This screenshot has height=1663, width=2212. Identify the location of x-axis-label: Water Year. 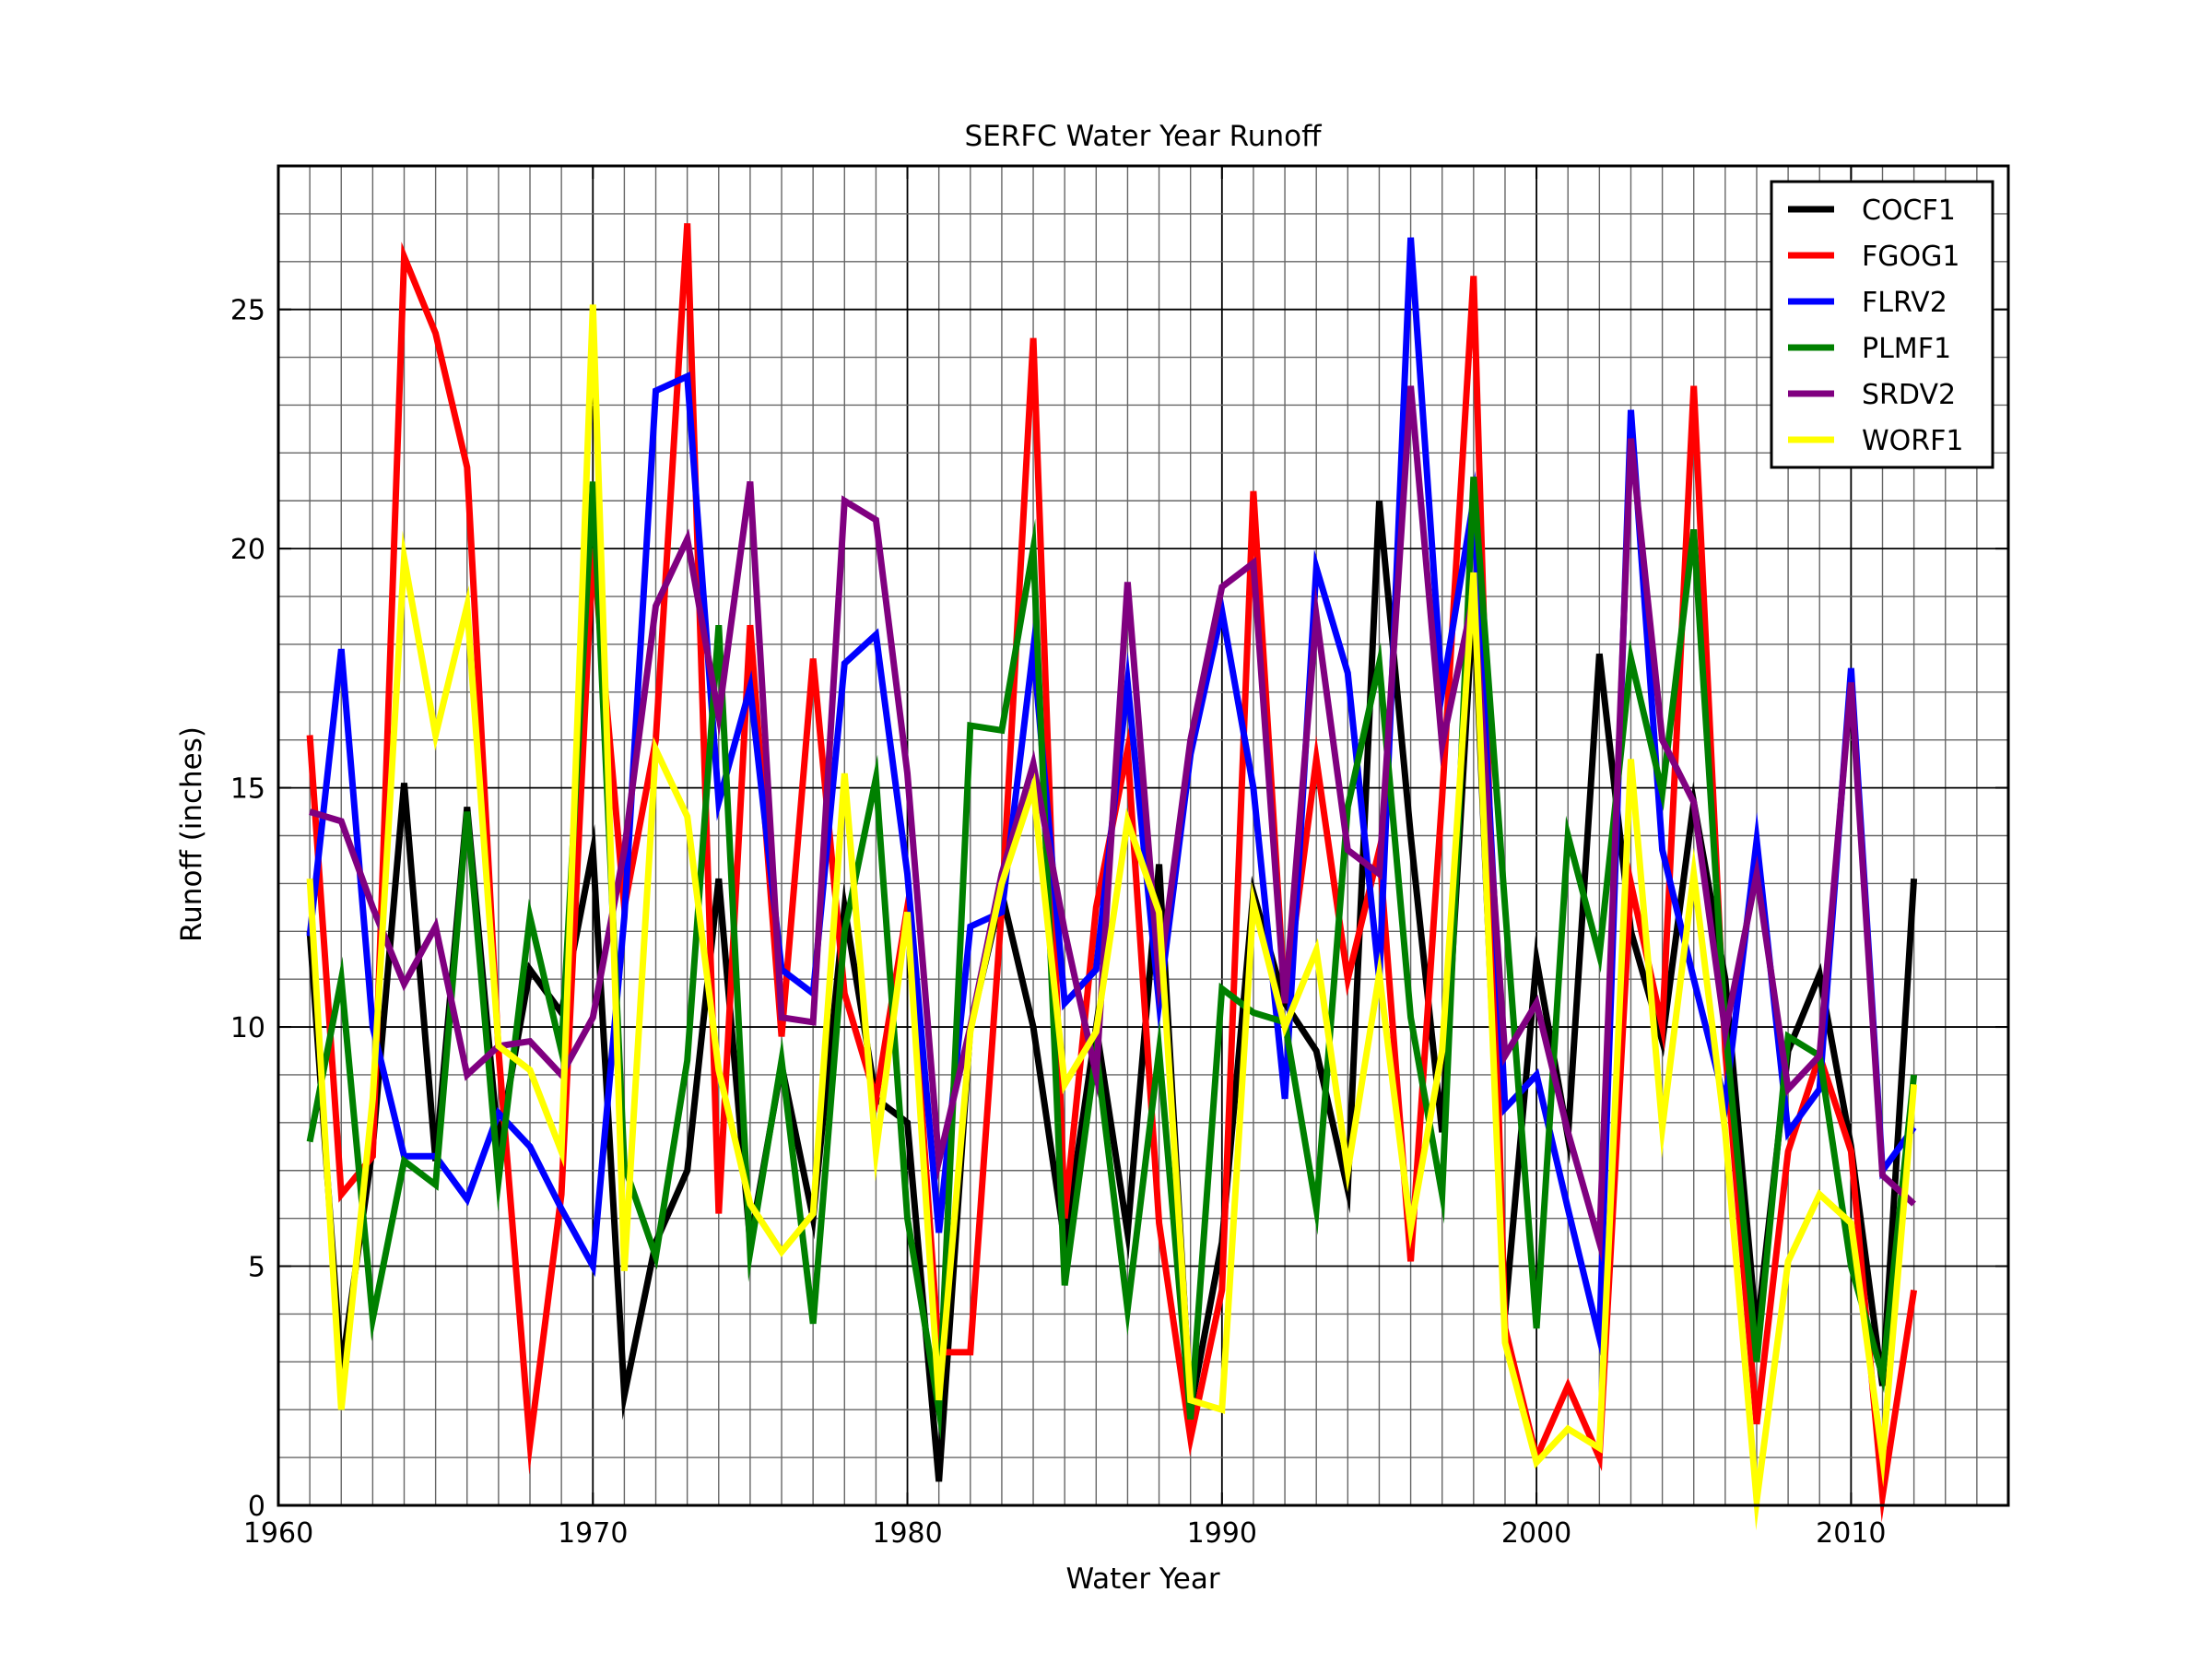
(1142, 1579).